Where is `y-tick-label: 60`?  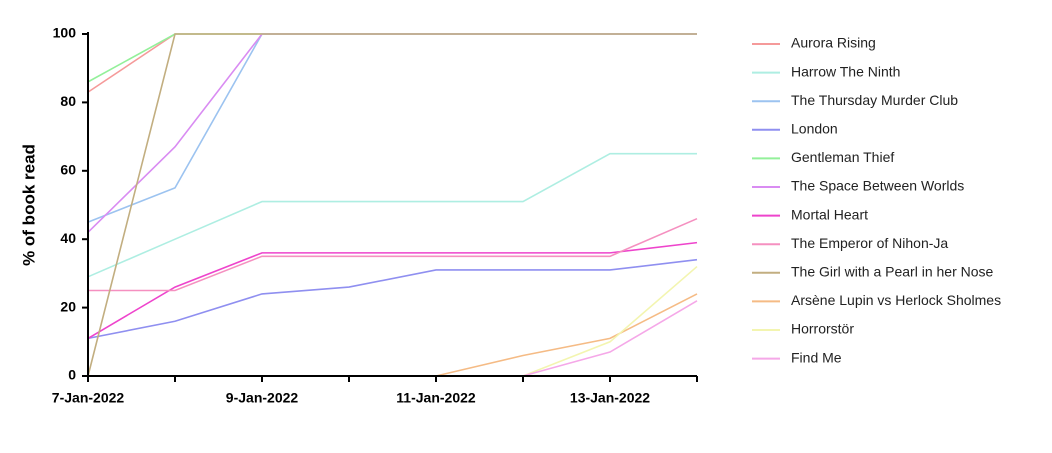
y-tick-label: 60 is located at coordinates (68, 170).